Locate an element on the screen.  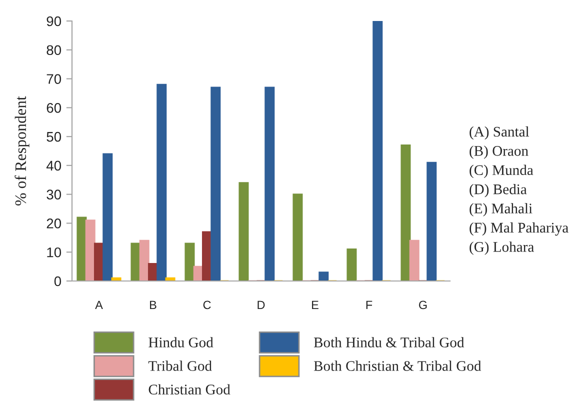
legend-label: Both Christian & Tribal God is located at coordinates (398, 365).